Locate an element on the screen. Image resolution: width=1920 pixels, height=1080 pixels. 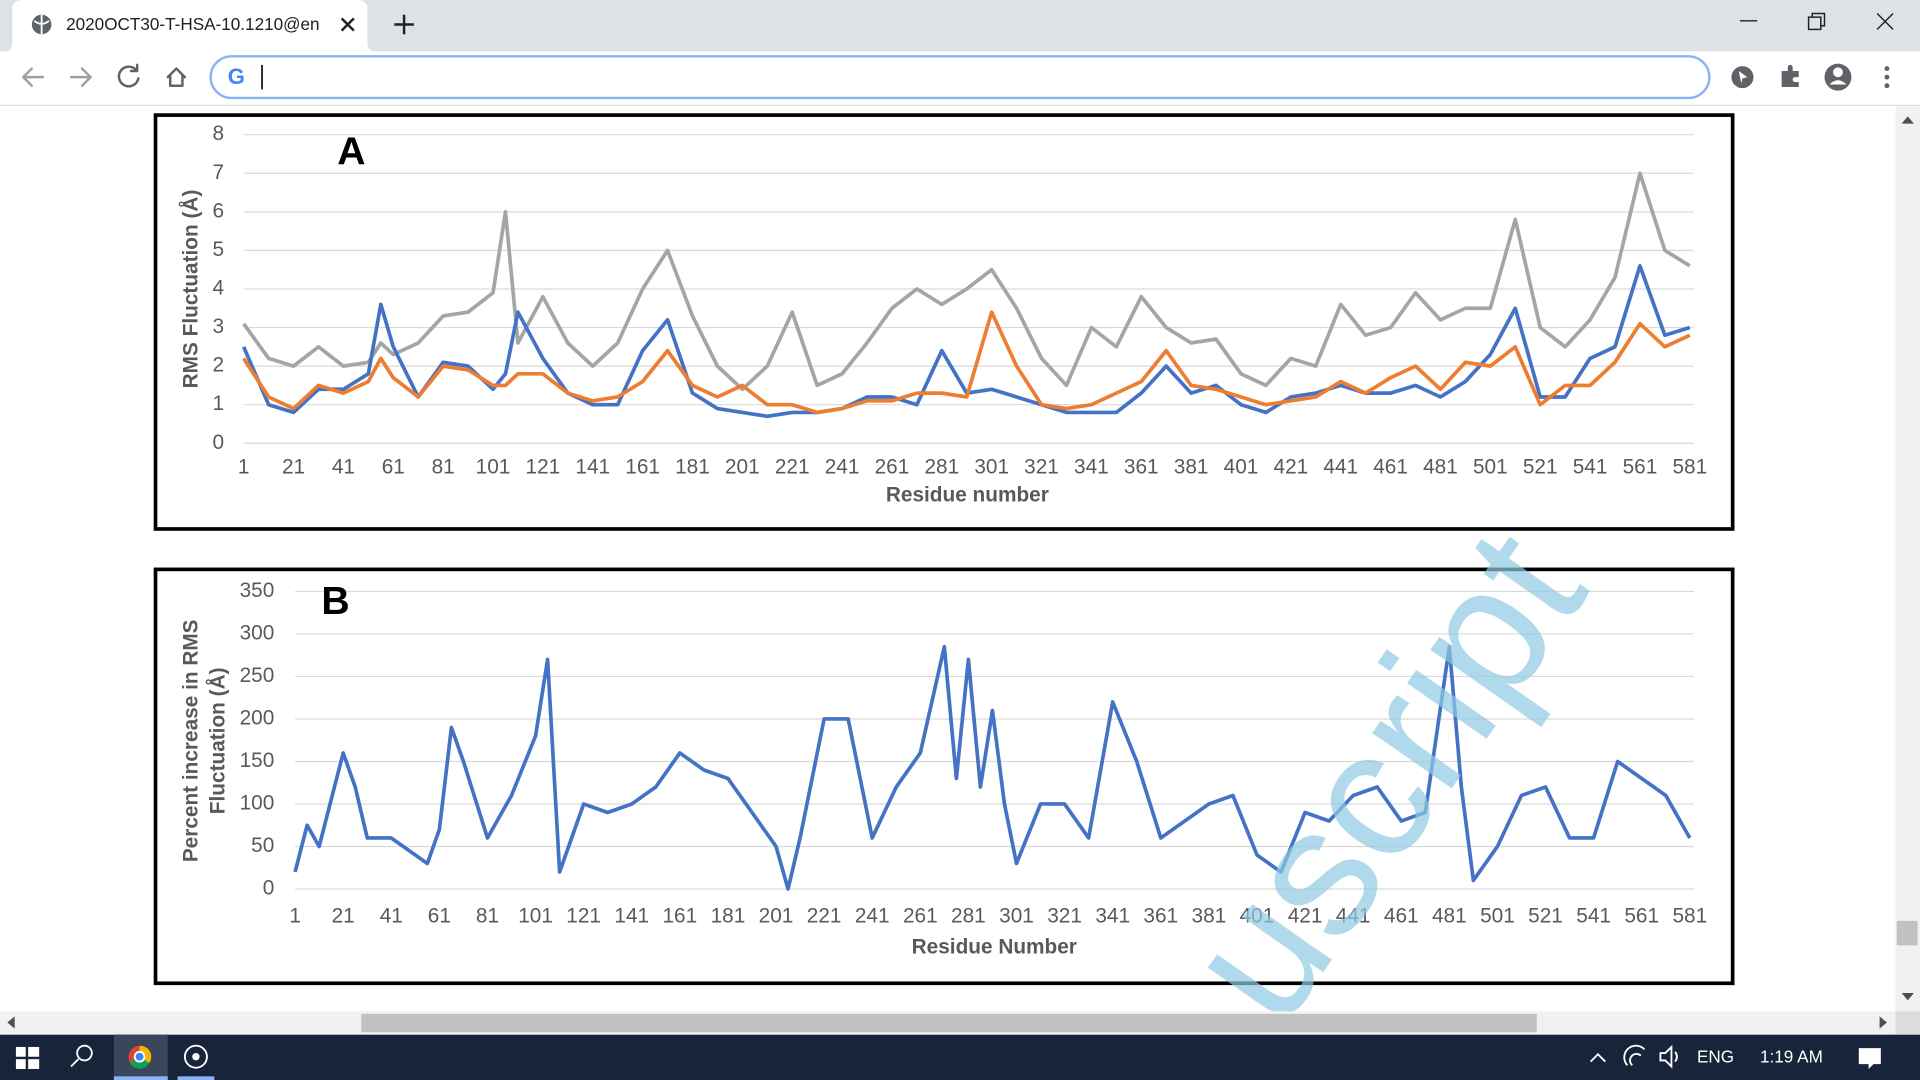
language-indicator: ENG is located at coordinates (1715, 1056).